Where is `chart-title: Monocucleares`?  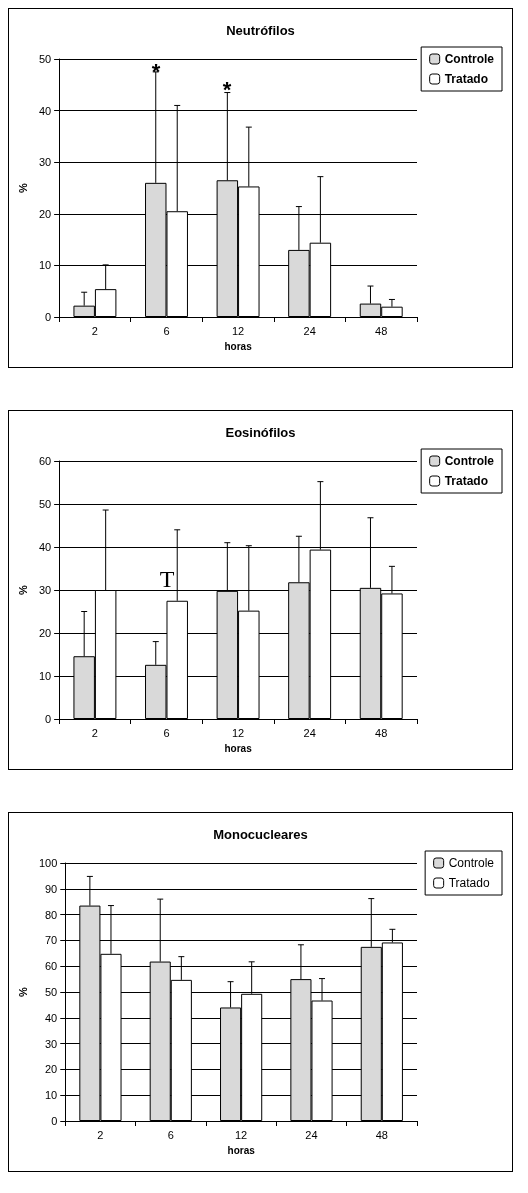 chart-title: Monocucleares is located at coordinates (260, 834).